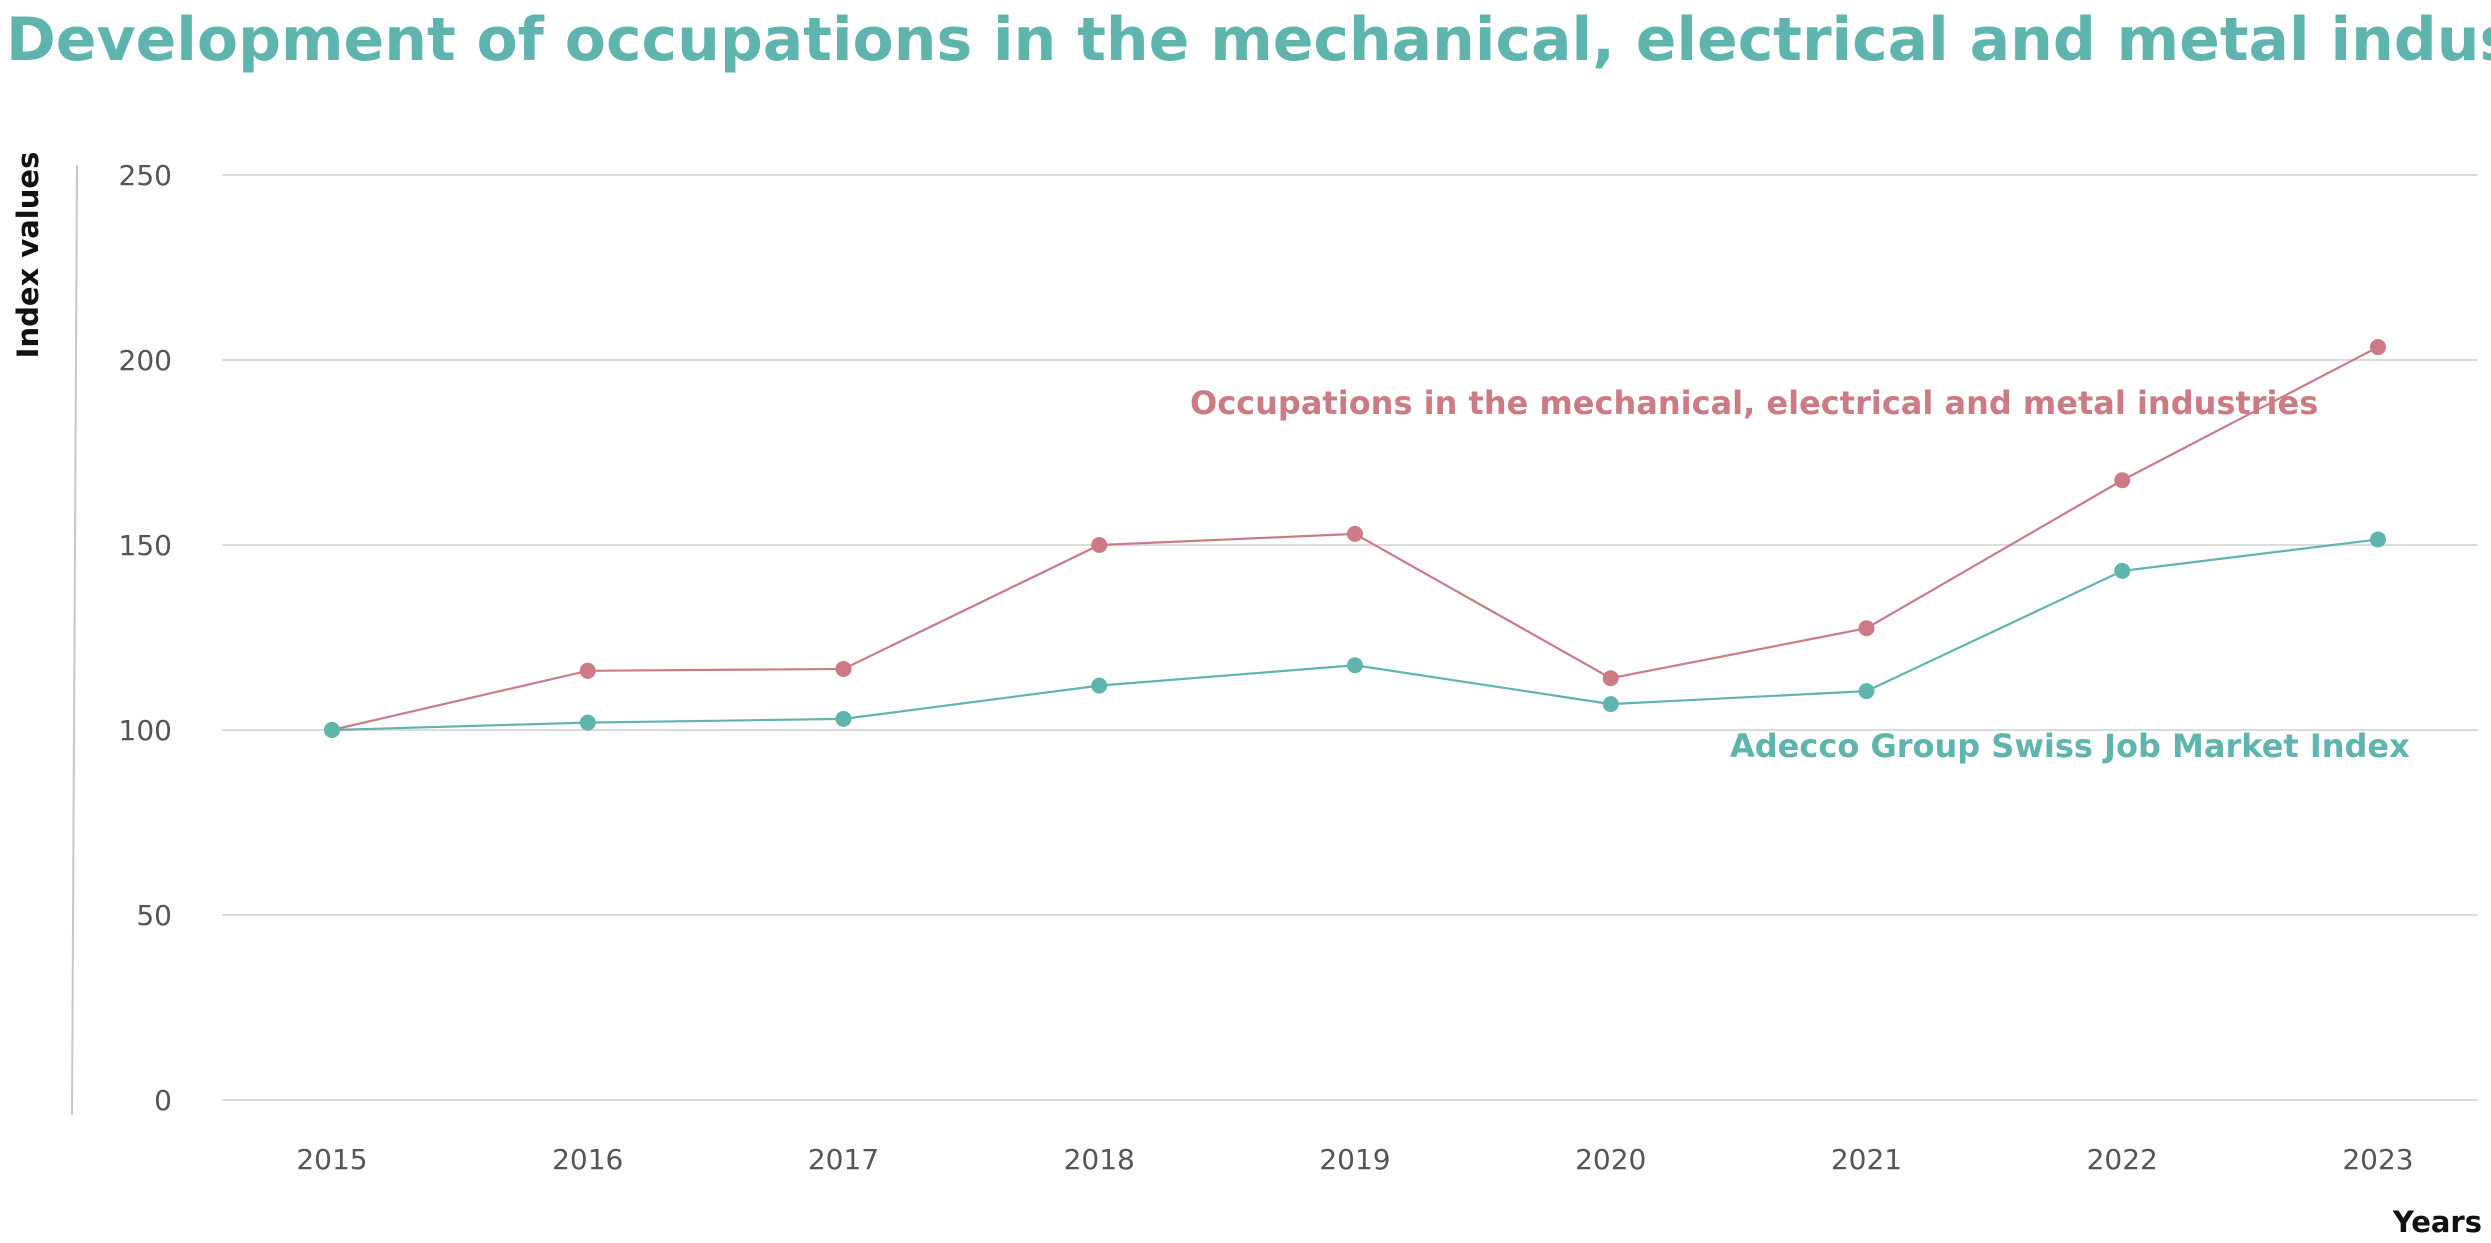 This screenshot has height=1243, width=2491. Describe the element at coordinates (2378, 539) in the screenshot. I see `data-point-series-1-2023` at that location.